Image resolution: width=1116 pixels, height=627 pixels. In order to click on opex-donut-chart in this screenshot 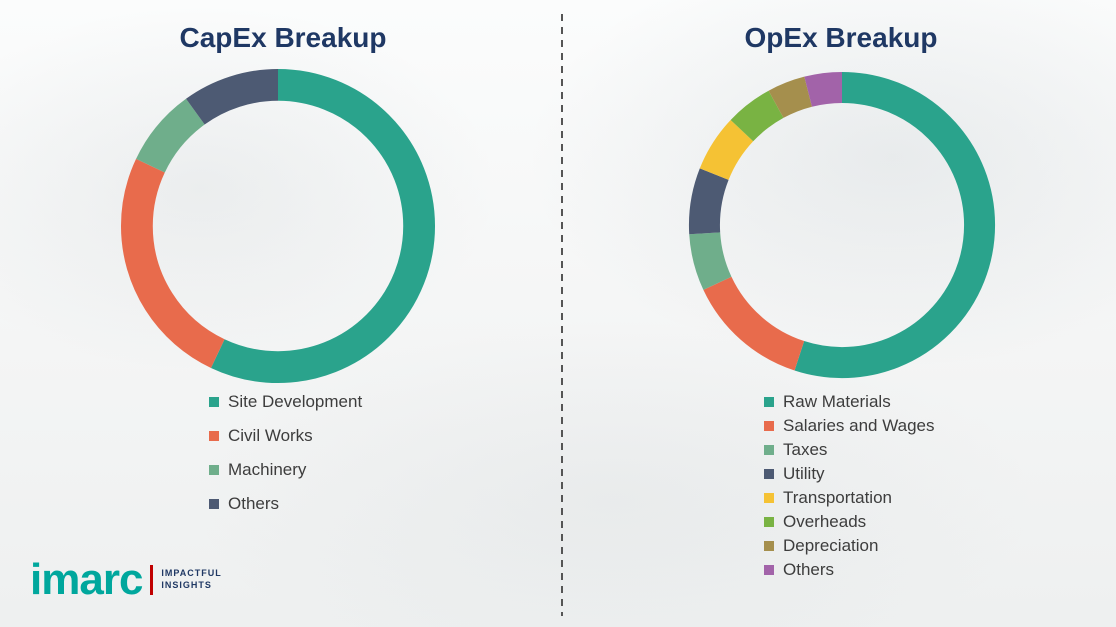, I will do `click(842, 225)`.